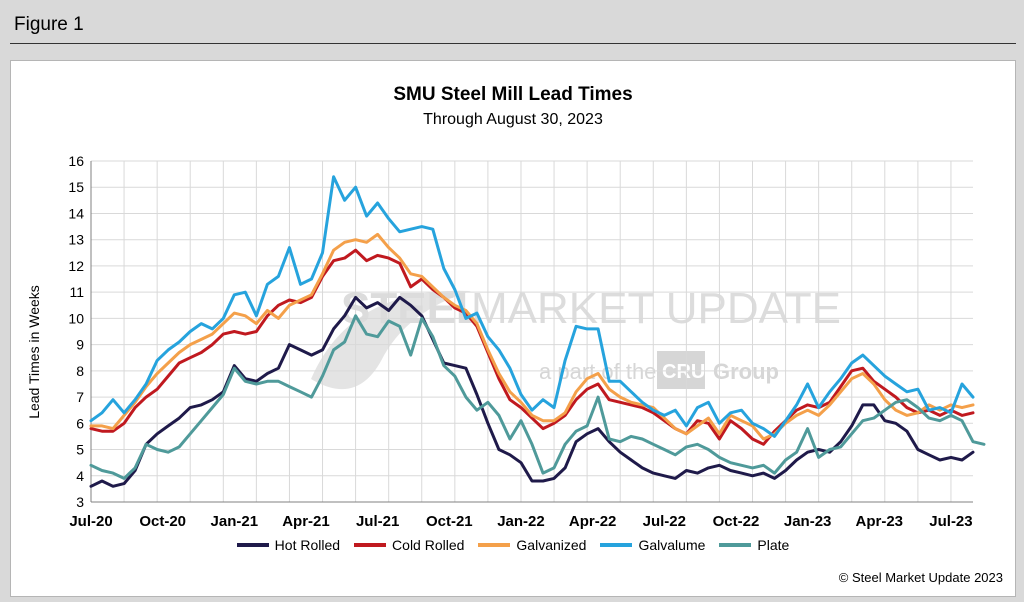  I want to click on y-tick-label-13: 13, so click(76, 240).